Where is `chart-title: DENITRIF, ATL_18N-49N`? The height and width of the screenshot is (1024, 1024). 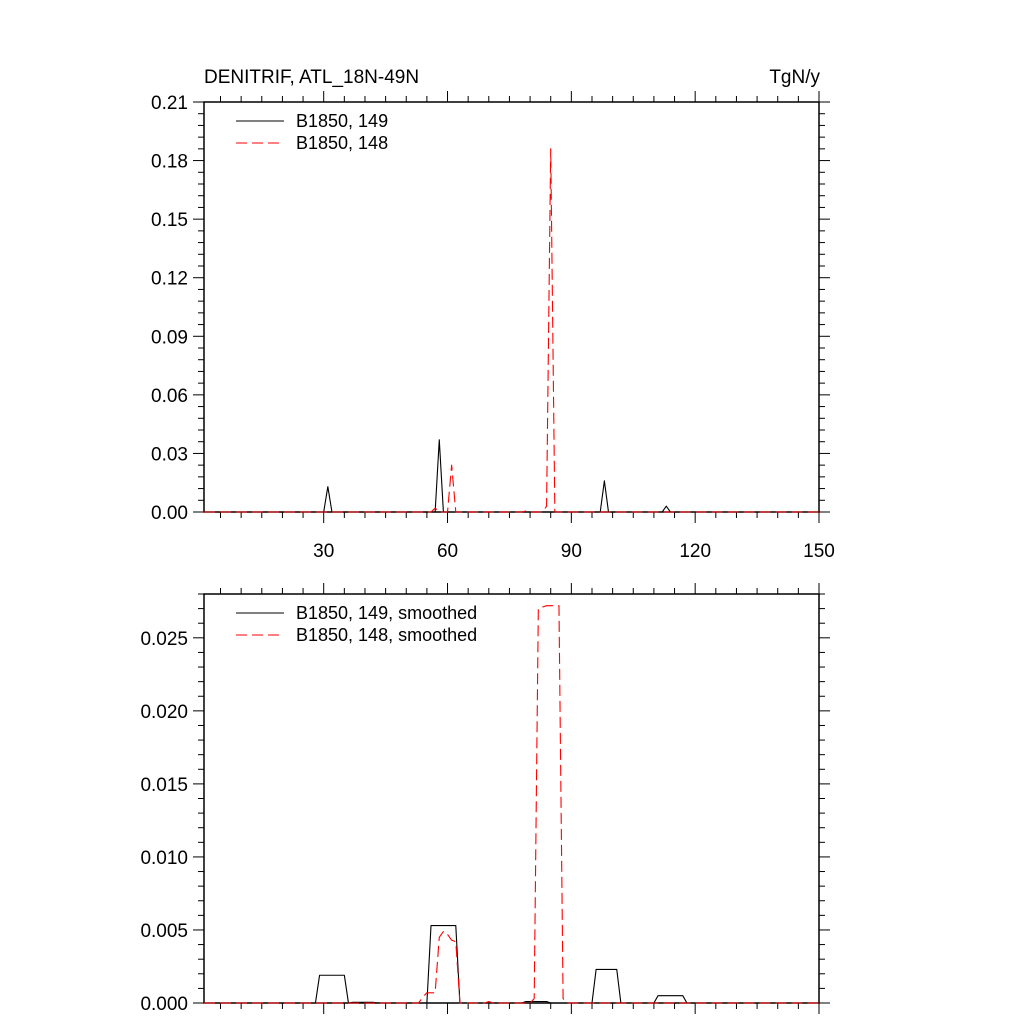 chart-title: DENITRIF, ATL_18N-49N is located at coordinates (311, 77).